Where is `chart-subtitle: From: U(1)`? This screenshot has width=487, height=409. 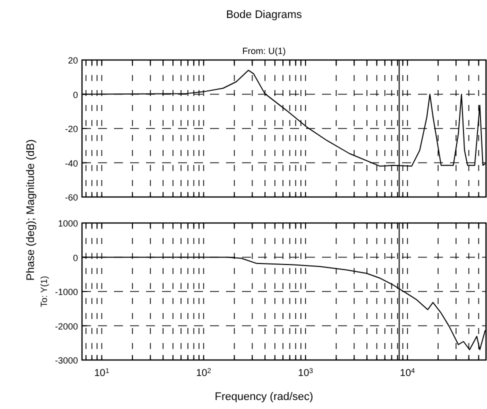
chart-subtitle: From: U(1) is located at coordinates (264, 51).